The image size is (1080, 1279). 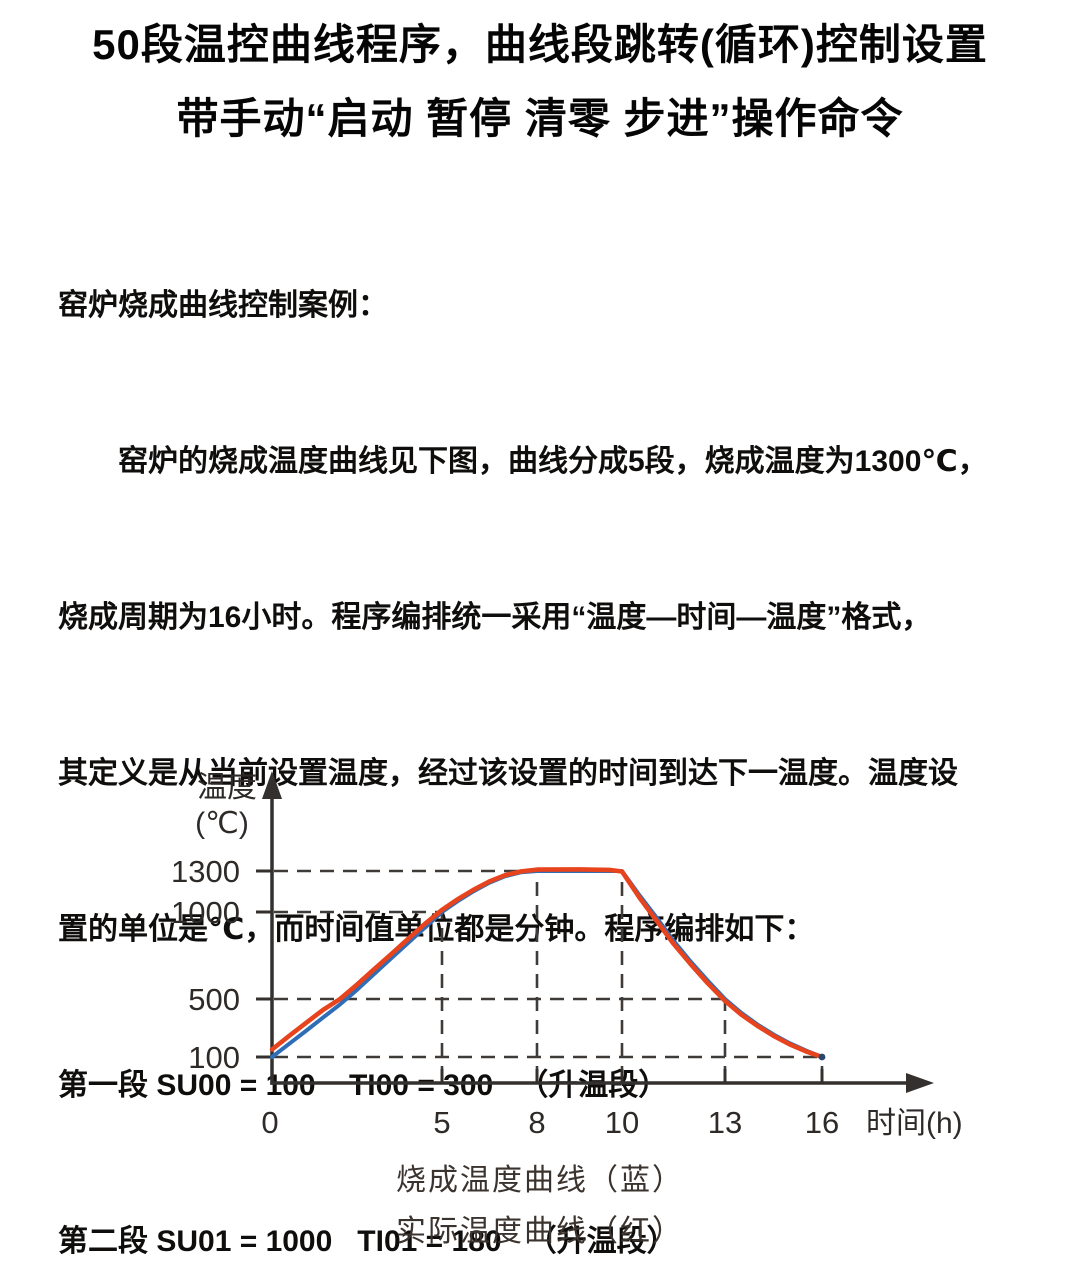 I want to click on actual-temperature-curve, so click(x=547, y=963).